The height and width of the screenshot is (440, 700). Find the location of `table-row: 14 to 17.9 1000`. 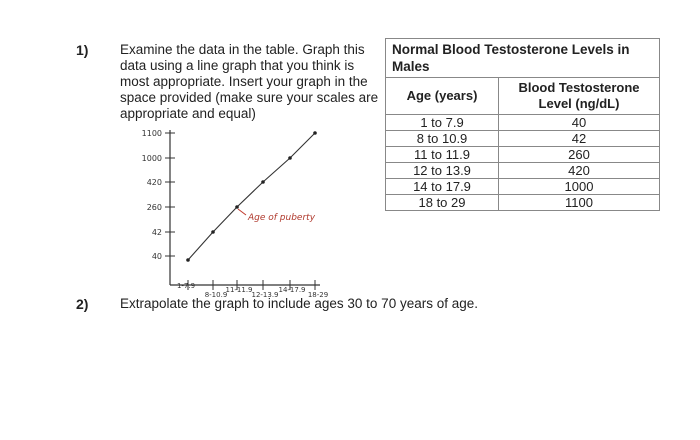

table-row: 14 to 17.9 1000 is located at coordinates (522, 186).